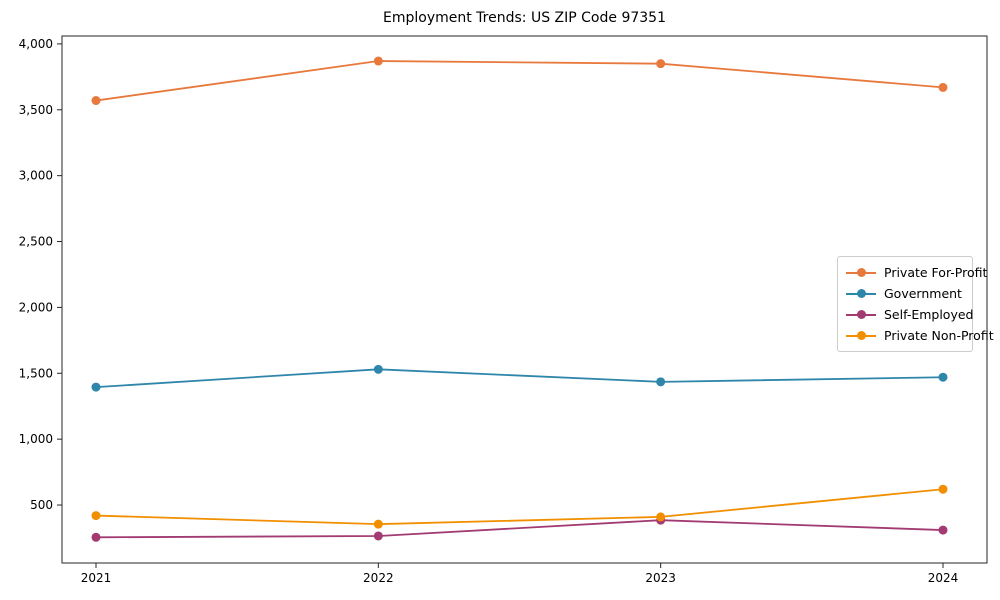 This screenshot has width=1000, height=600. What do you see at coordinates (36, 242) in the screenshot?
I see `y-tick-label: 2,500` at bounding box center [36, 242].